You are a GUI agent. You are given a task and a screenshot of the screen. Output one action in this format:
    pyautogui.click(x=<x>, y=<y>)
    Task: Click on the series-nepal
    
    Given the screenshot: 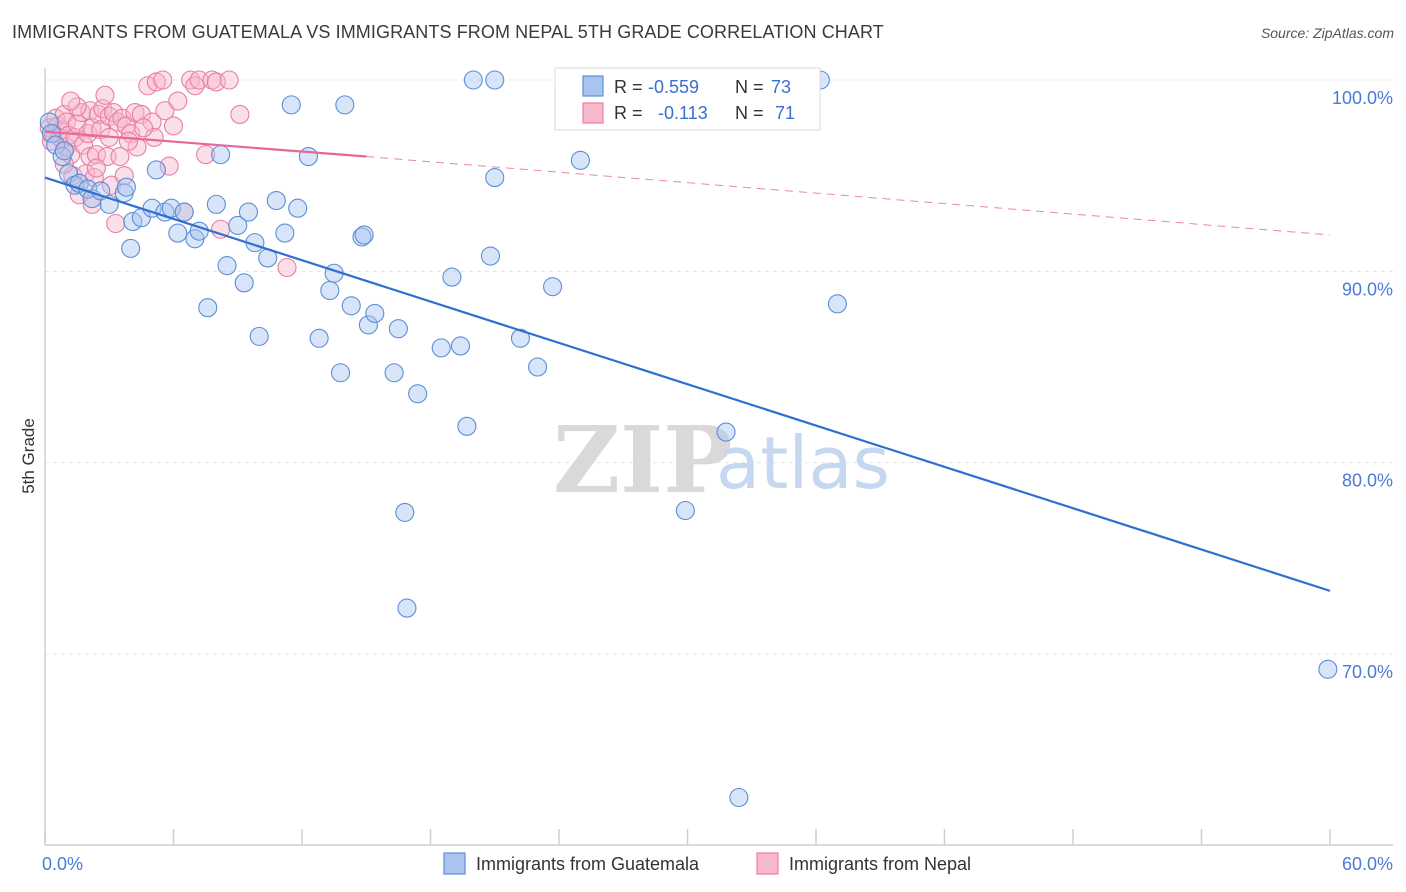 What is the action you would take?
    pyautogui.click(x=168, y=174)
    